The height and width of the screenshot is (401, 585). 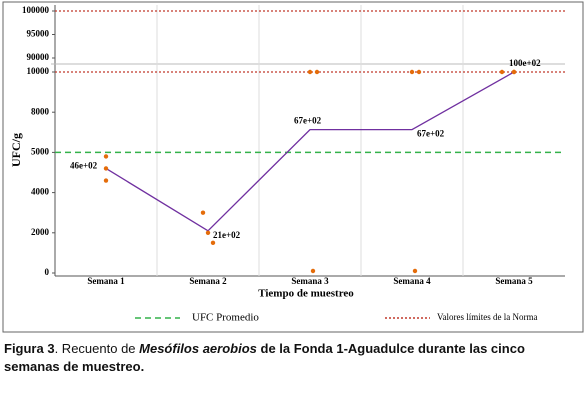 I want to click on x-tick-label: Semana 5, so click(x=514, y=281).